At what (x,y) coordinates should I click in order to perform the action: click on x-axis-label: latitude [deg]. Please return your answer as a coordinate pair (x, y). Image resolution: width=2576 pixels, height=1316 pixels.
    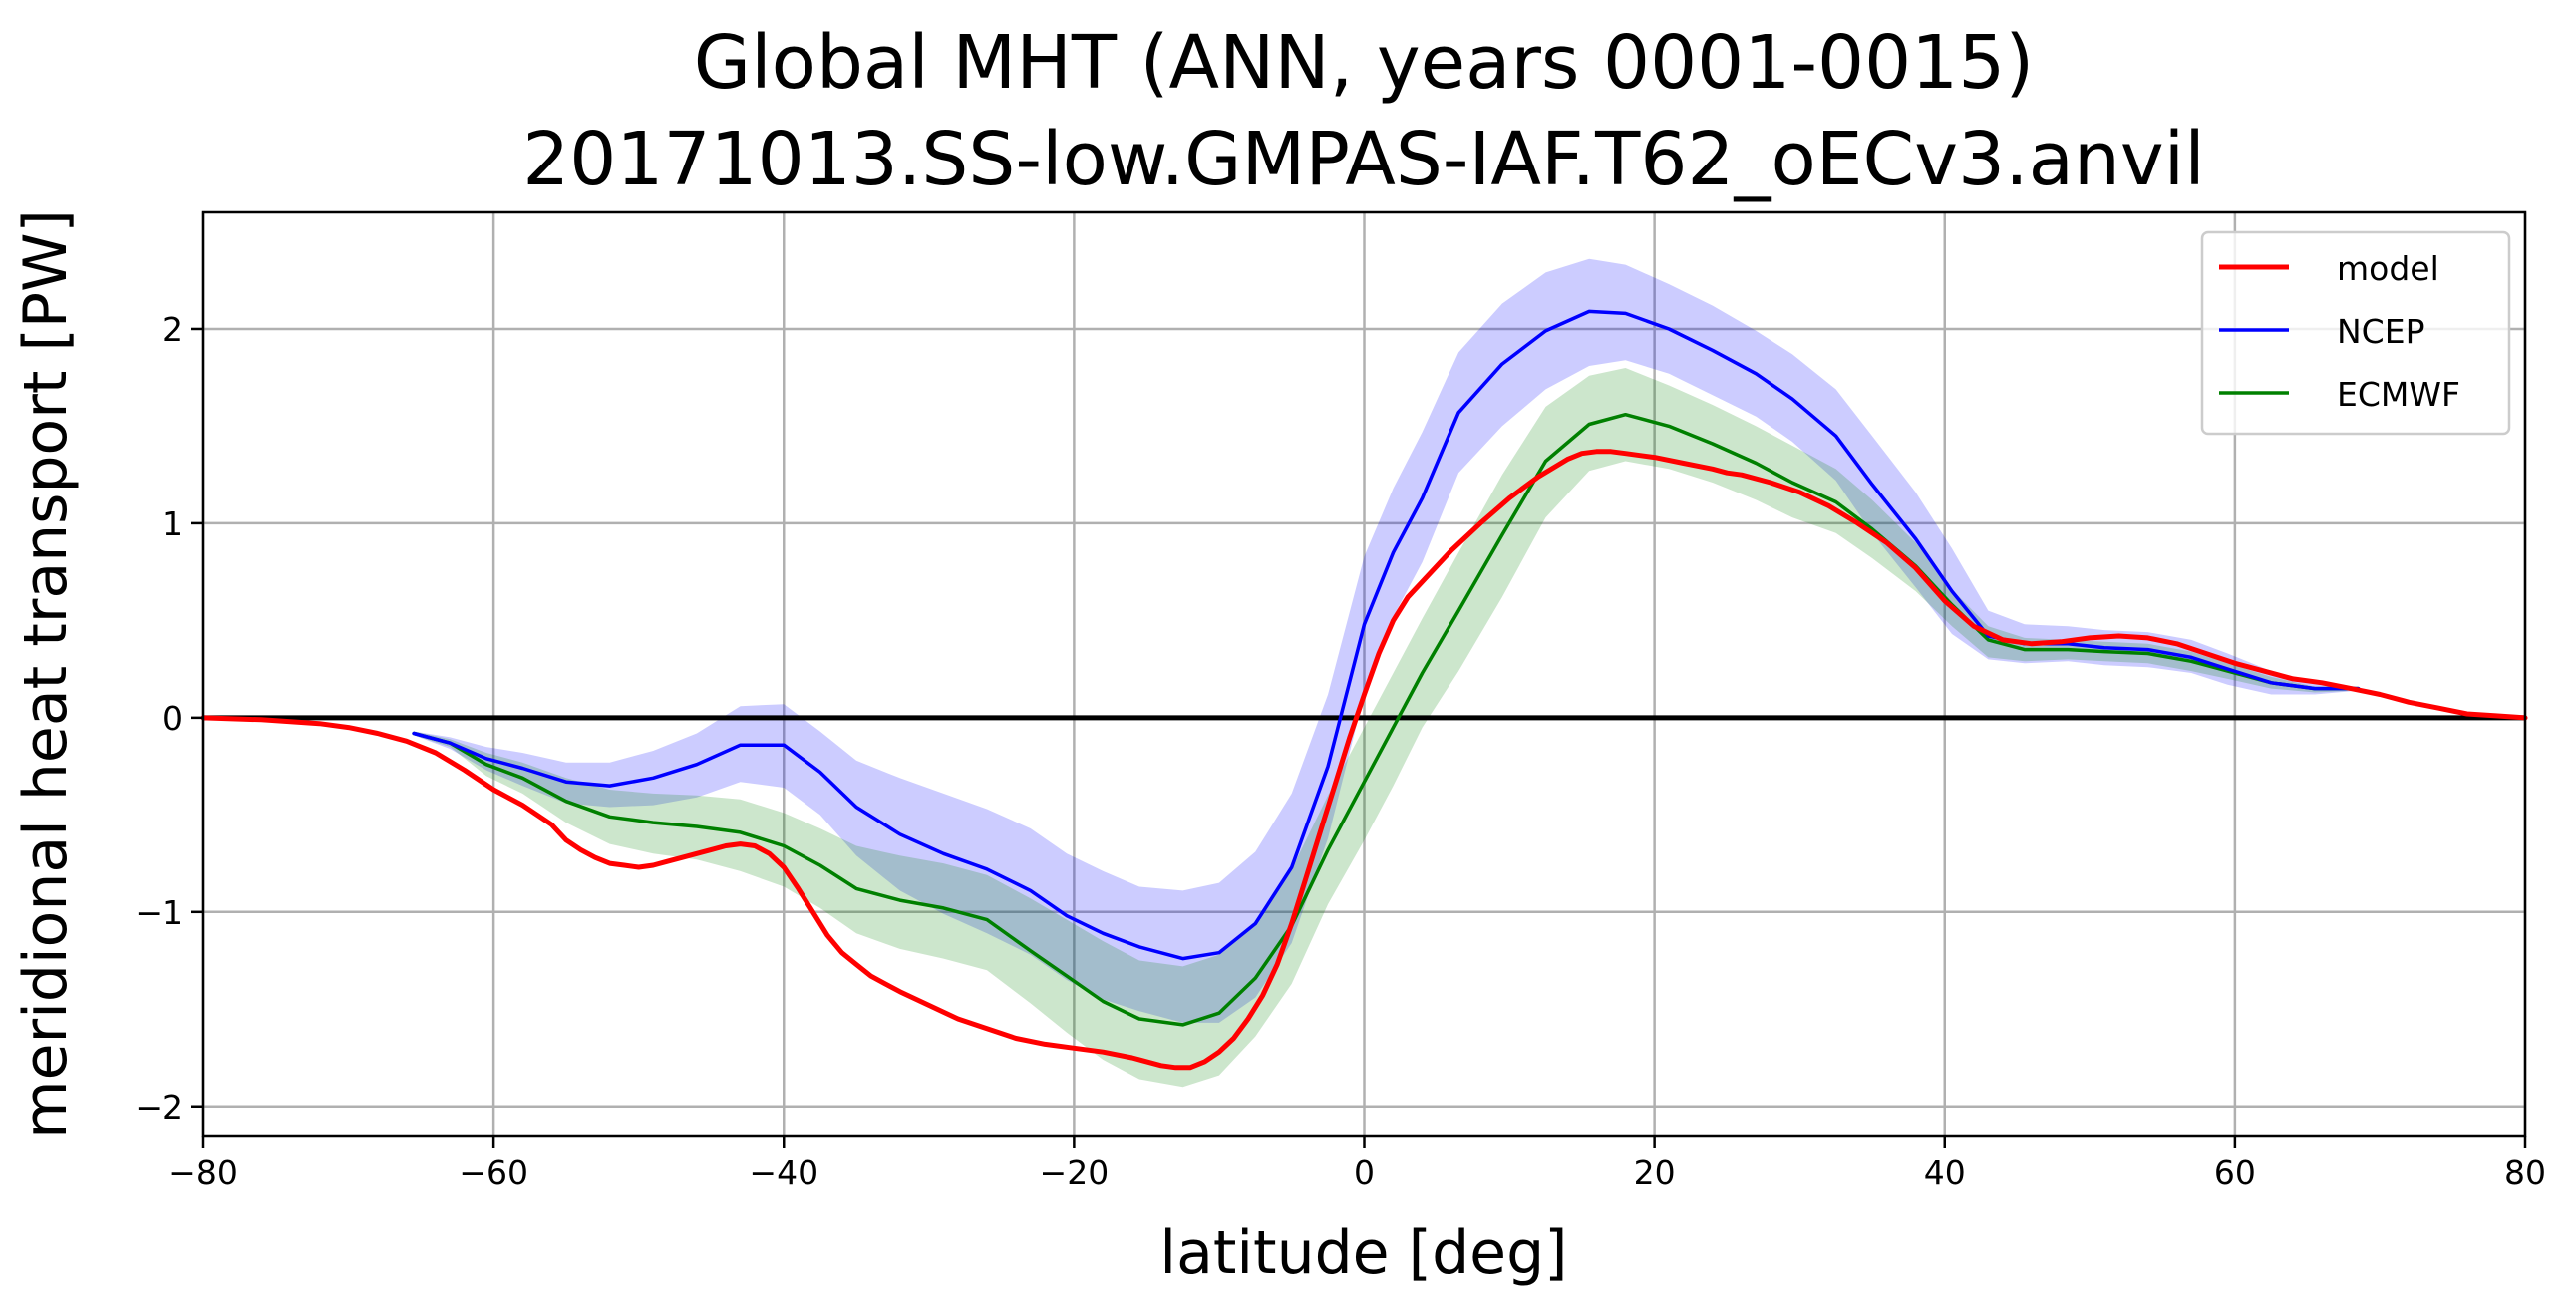
    Looking at the image, I should click on (1363, 1253).